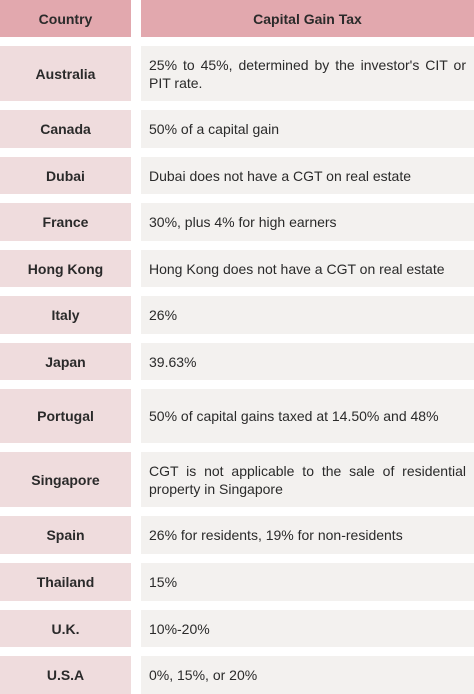 This screenshot has width=474, height=694. I want to click on tax-cell: 26%, so click(307, 315).